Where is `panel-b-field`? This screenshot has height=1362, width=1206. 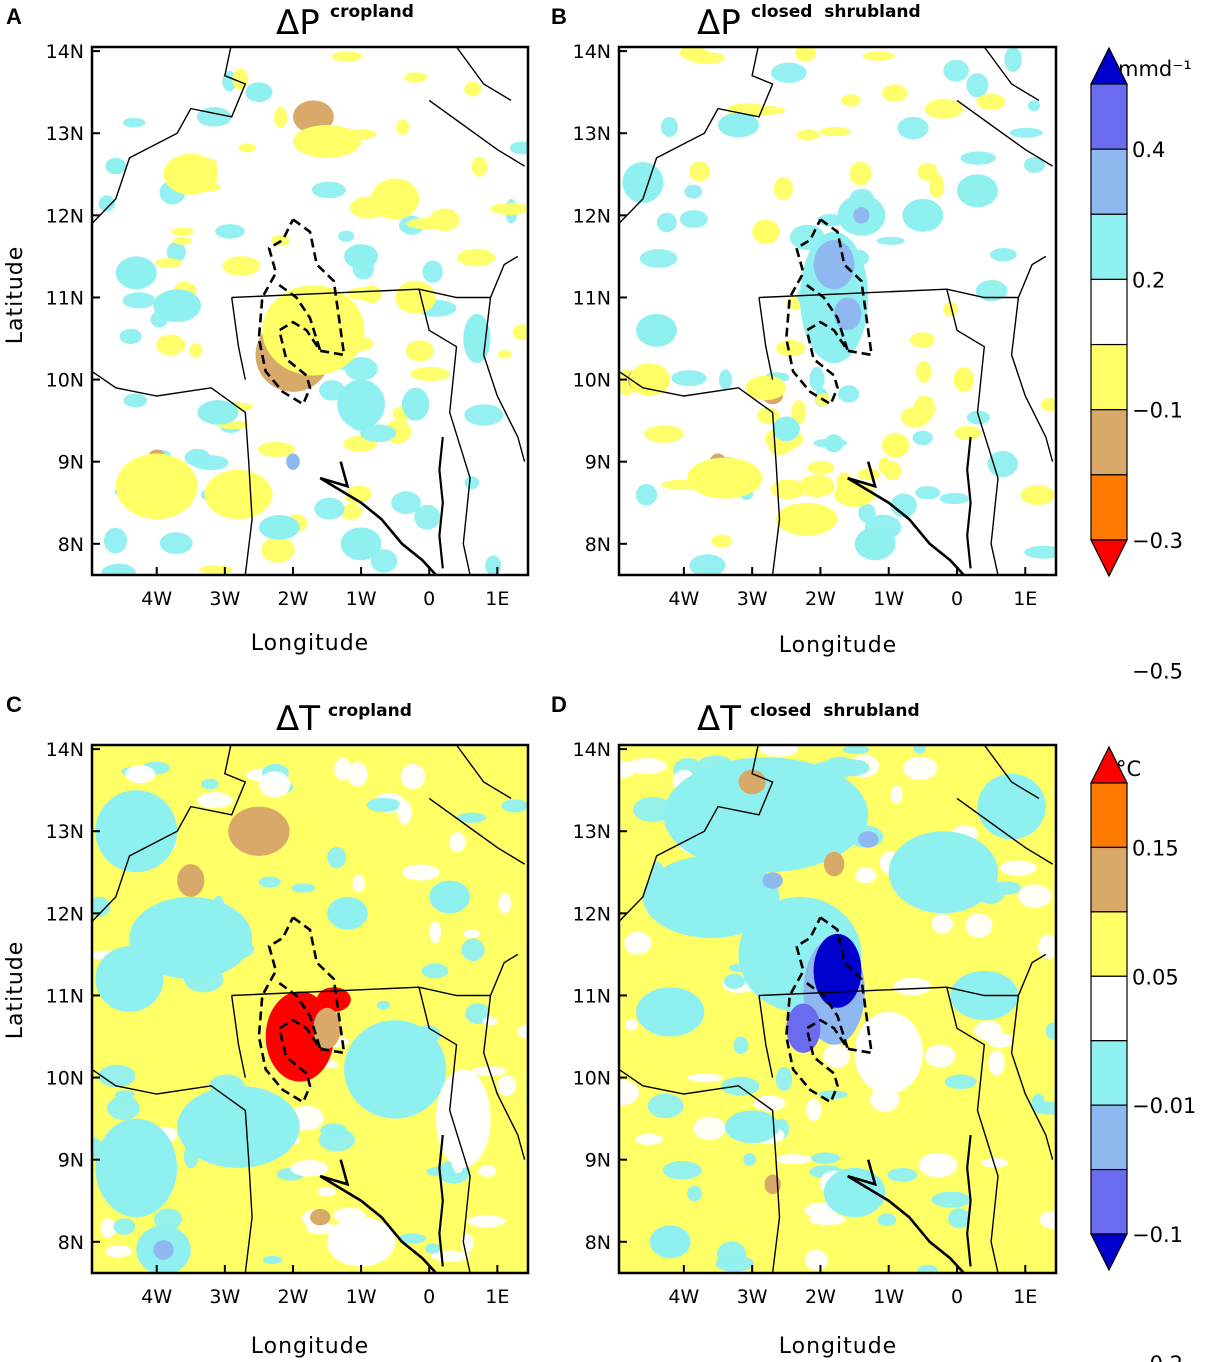
panel-b-field is located at coordinates (837, 311).